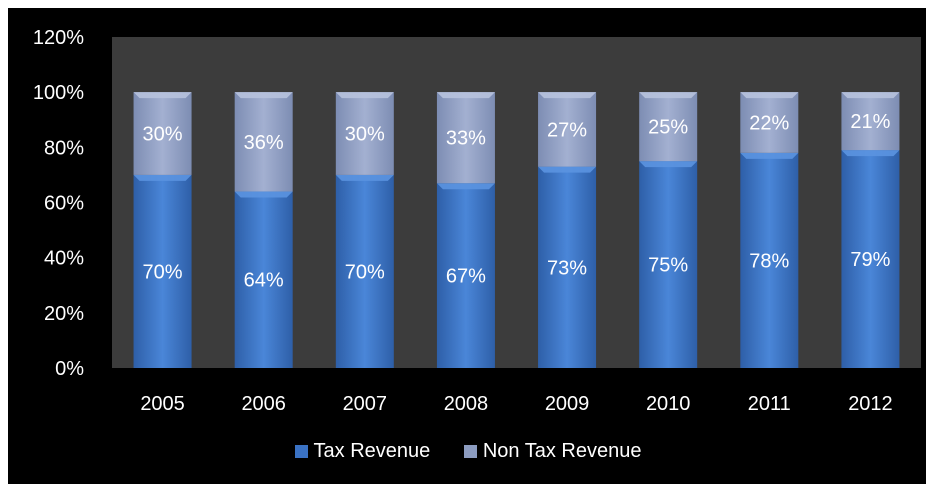  What do you see at coordinates (263, 404) in the screenshot?
I see `x-tick-label: 2006` at bounding box center [263, 404].